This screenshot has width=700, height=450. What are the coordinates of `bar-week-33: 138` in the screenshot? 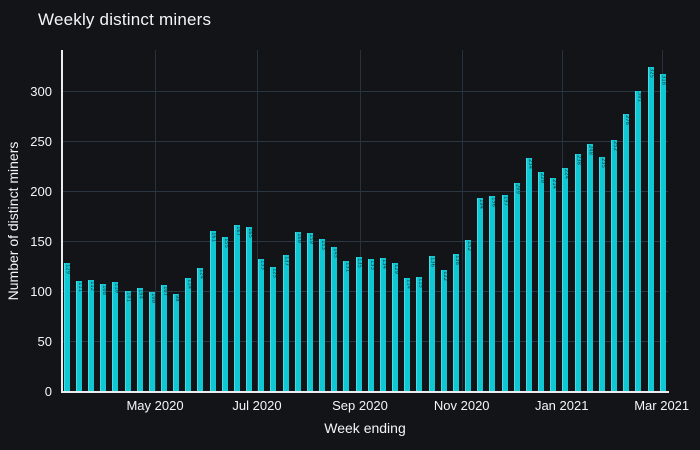 It's located at (455, 323).